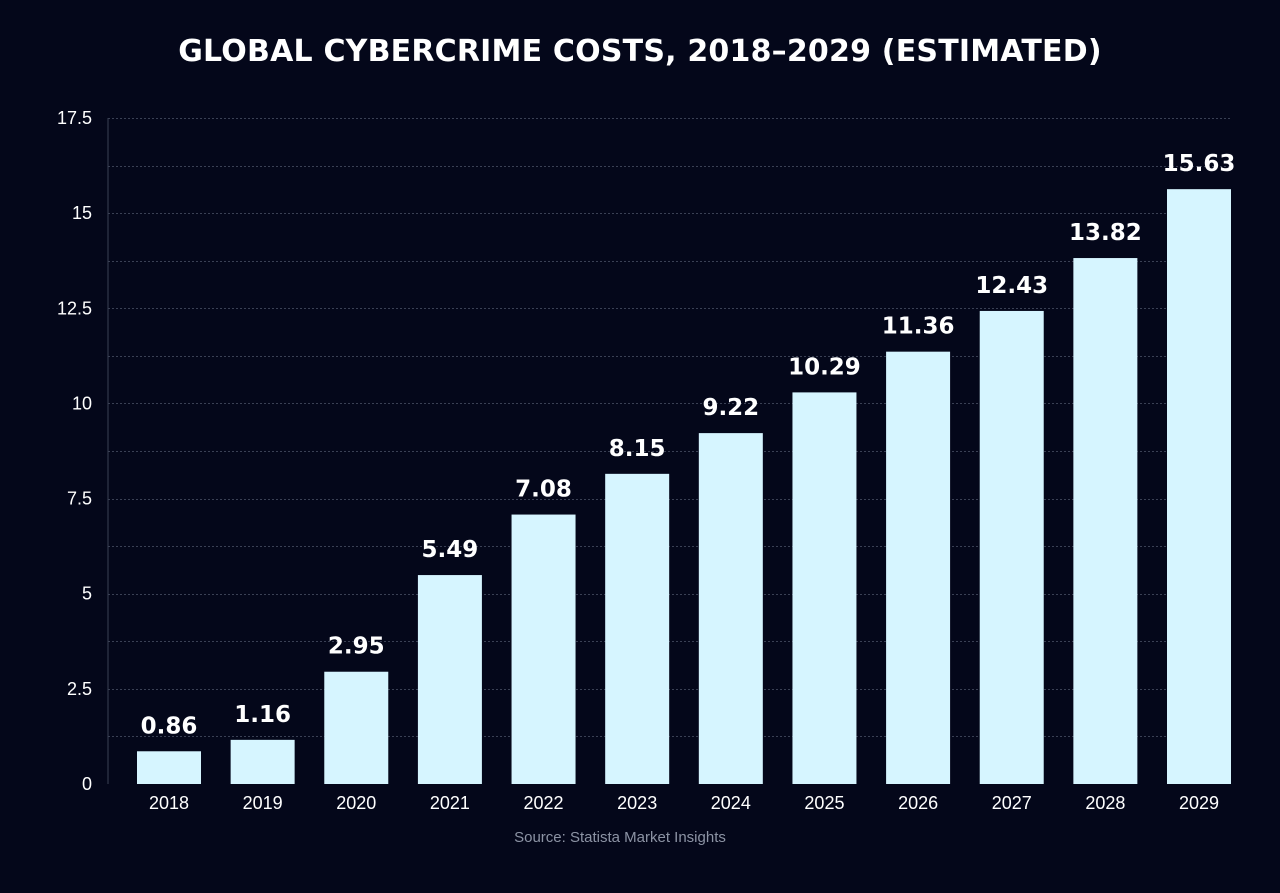  Describe the element at coordinates (74, 118) in the screenshot. I see `y-tick-label: 17.5` at that location.